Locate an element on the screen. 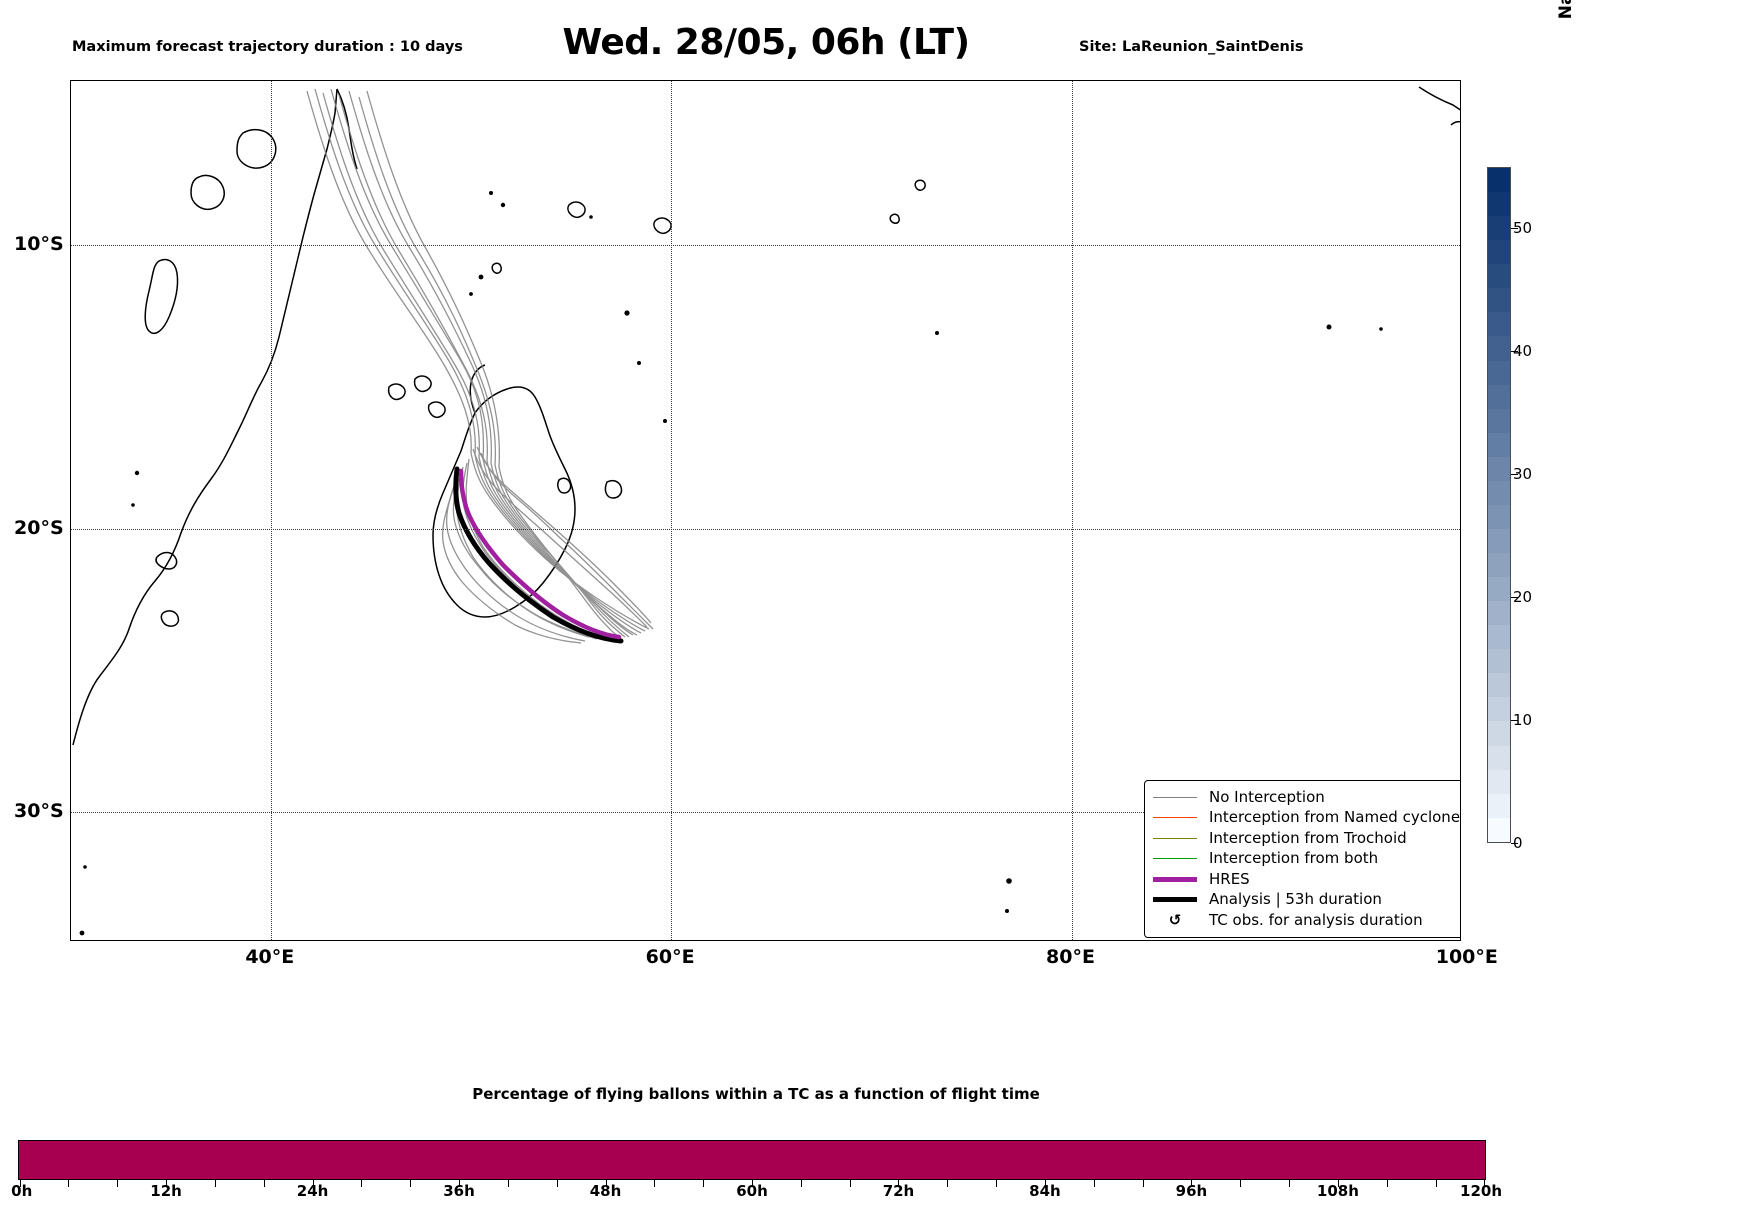 The width and height of the screenshot is (1752, 1213). percentage-bar-tick-108h: 108h is located at coordinates (1337, 1191).